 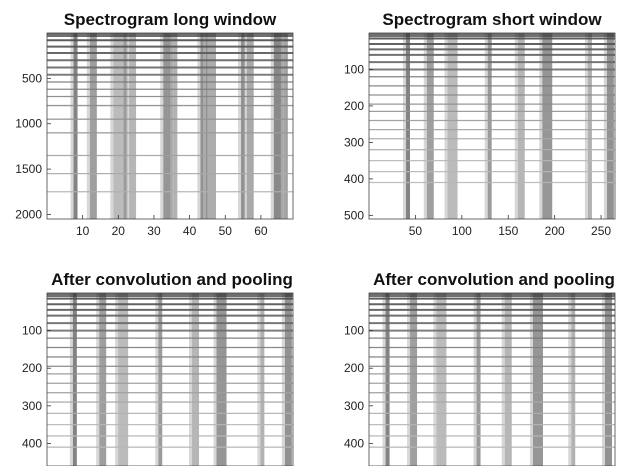 What do you see at coordinates (28, 124) in the screenshot?
I see `y-tick-label: 1000` at bounding box center [28, 124].